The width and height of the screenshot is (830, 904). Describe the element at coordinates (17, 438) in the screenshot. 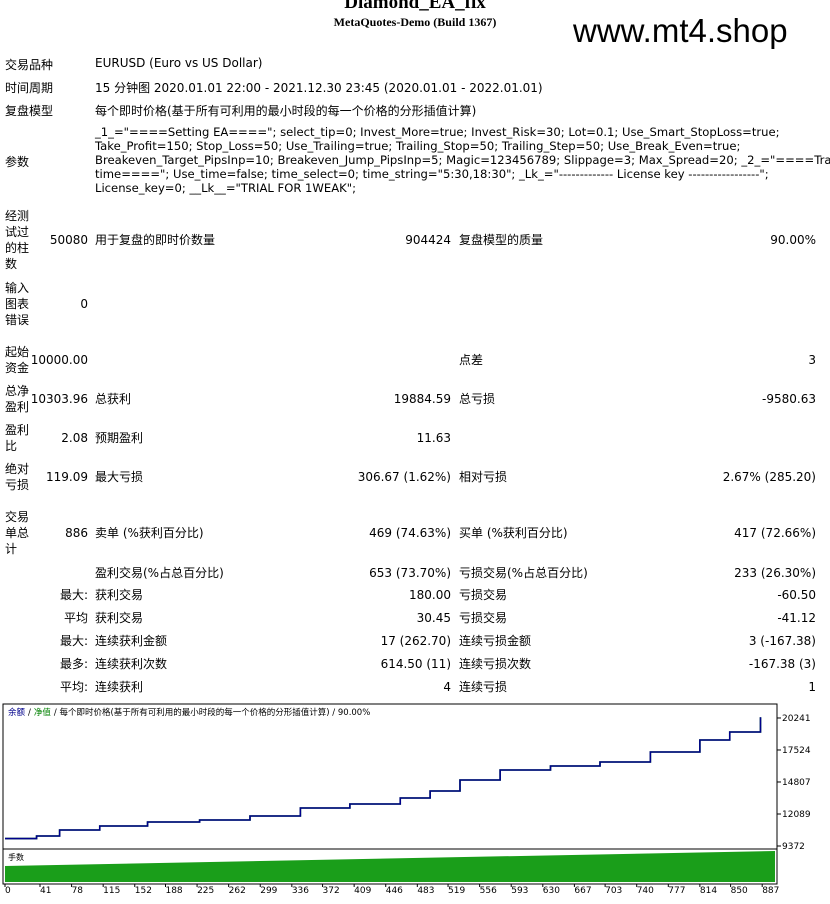

I see `stat-label: 盈利比` at that location.